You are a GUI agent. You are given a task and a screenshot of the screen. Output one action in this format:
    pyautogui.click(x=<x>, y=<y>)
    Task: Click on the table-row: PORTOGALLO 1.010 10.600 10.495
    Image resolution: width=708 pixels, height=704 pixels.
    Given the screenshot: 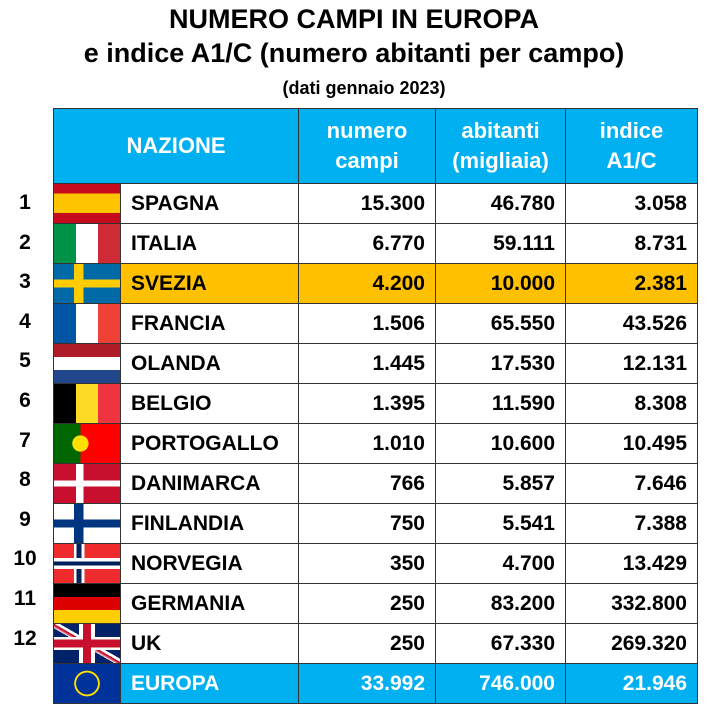 What is the action you would take?
    pyautogui.click(x=375, y=443)
    